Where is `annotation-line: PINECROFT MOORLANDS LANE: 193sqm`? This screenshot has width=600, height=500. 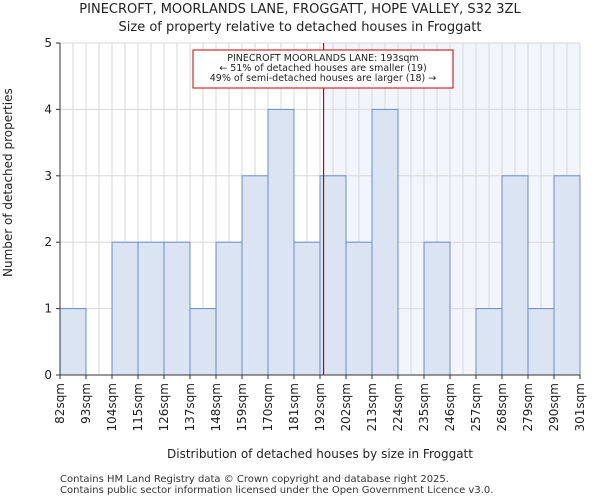
annotation-line: PINECROFT MOORLANDS LANE: 193sqm is located at coordinates (322, 58).